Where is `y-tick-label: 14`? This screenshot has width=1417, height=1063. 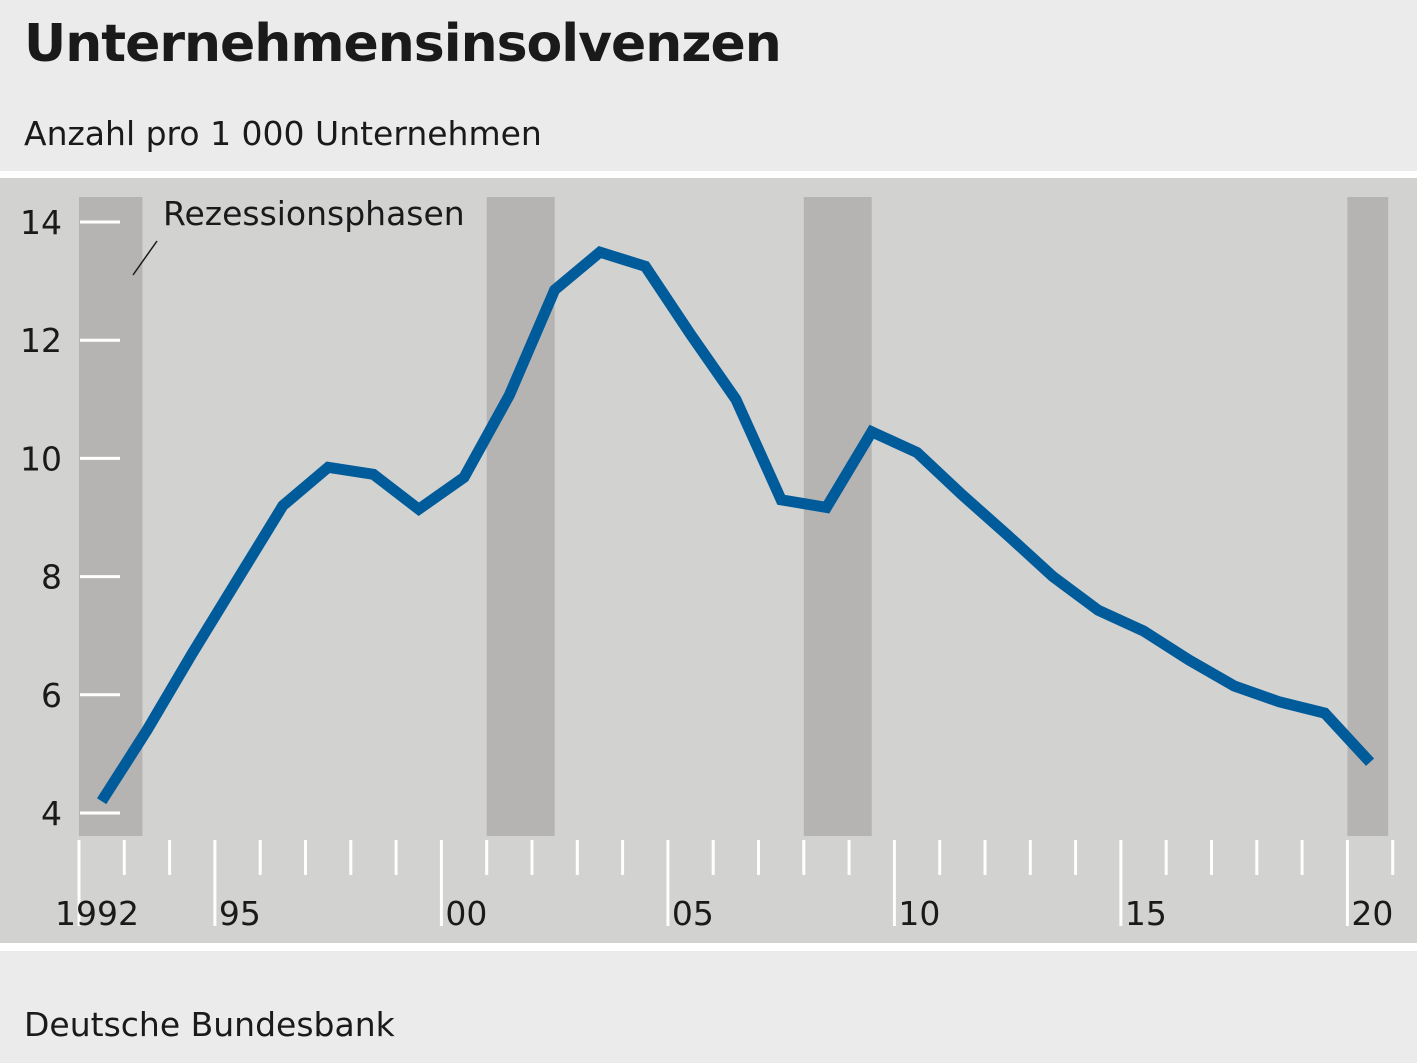
y-tick-label: 14 is located at coordinates (41, 222).